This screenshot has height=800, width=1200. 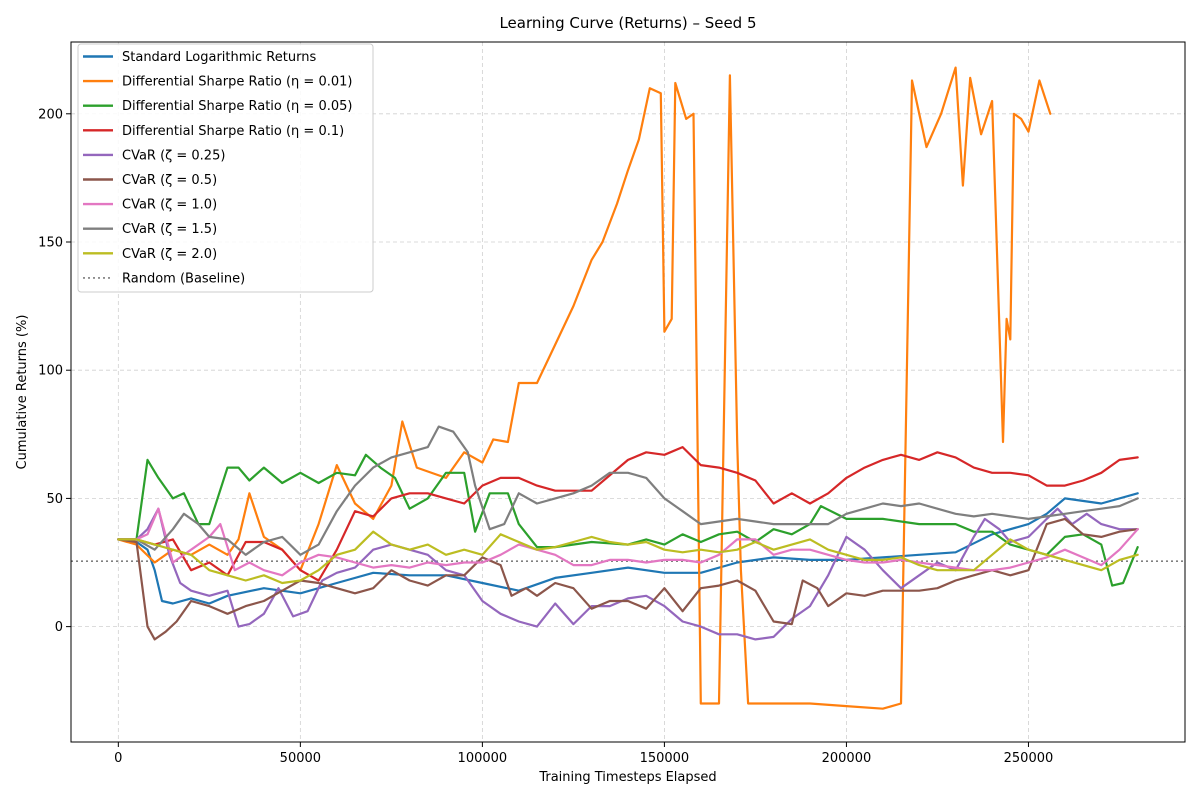 I want to click on legend-label: CVaR (ζ = 2.0), so click(x=169, y=254).